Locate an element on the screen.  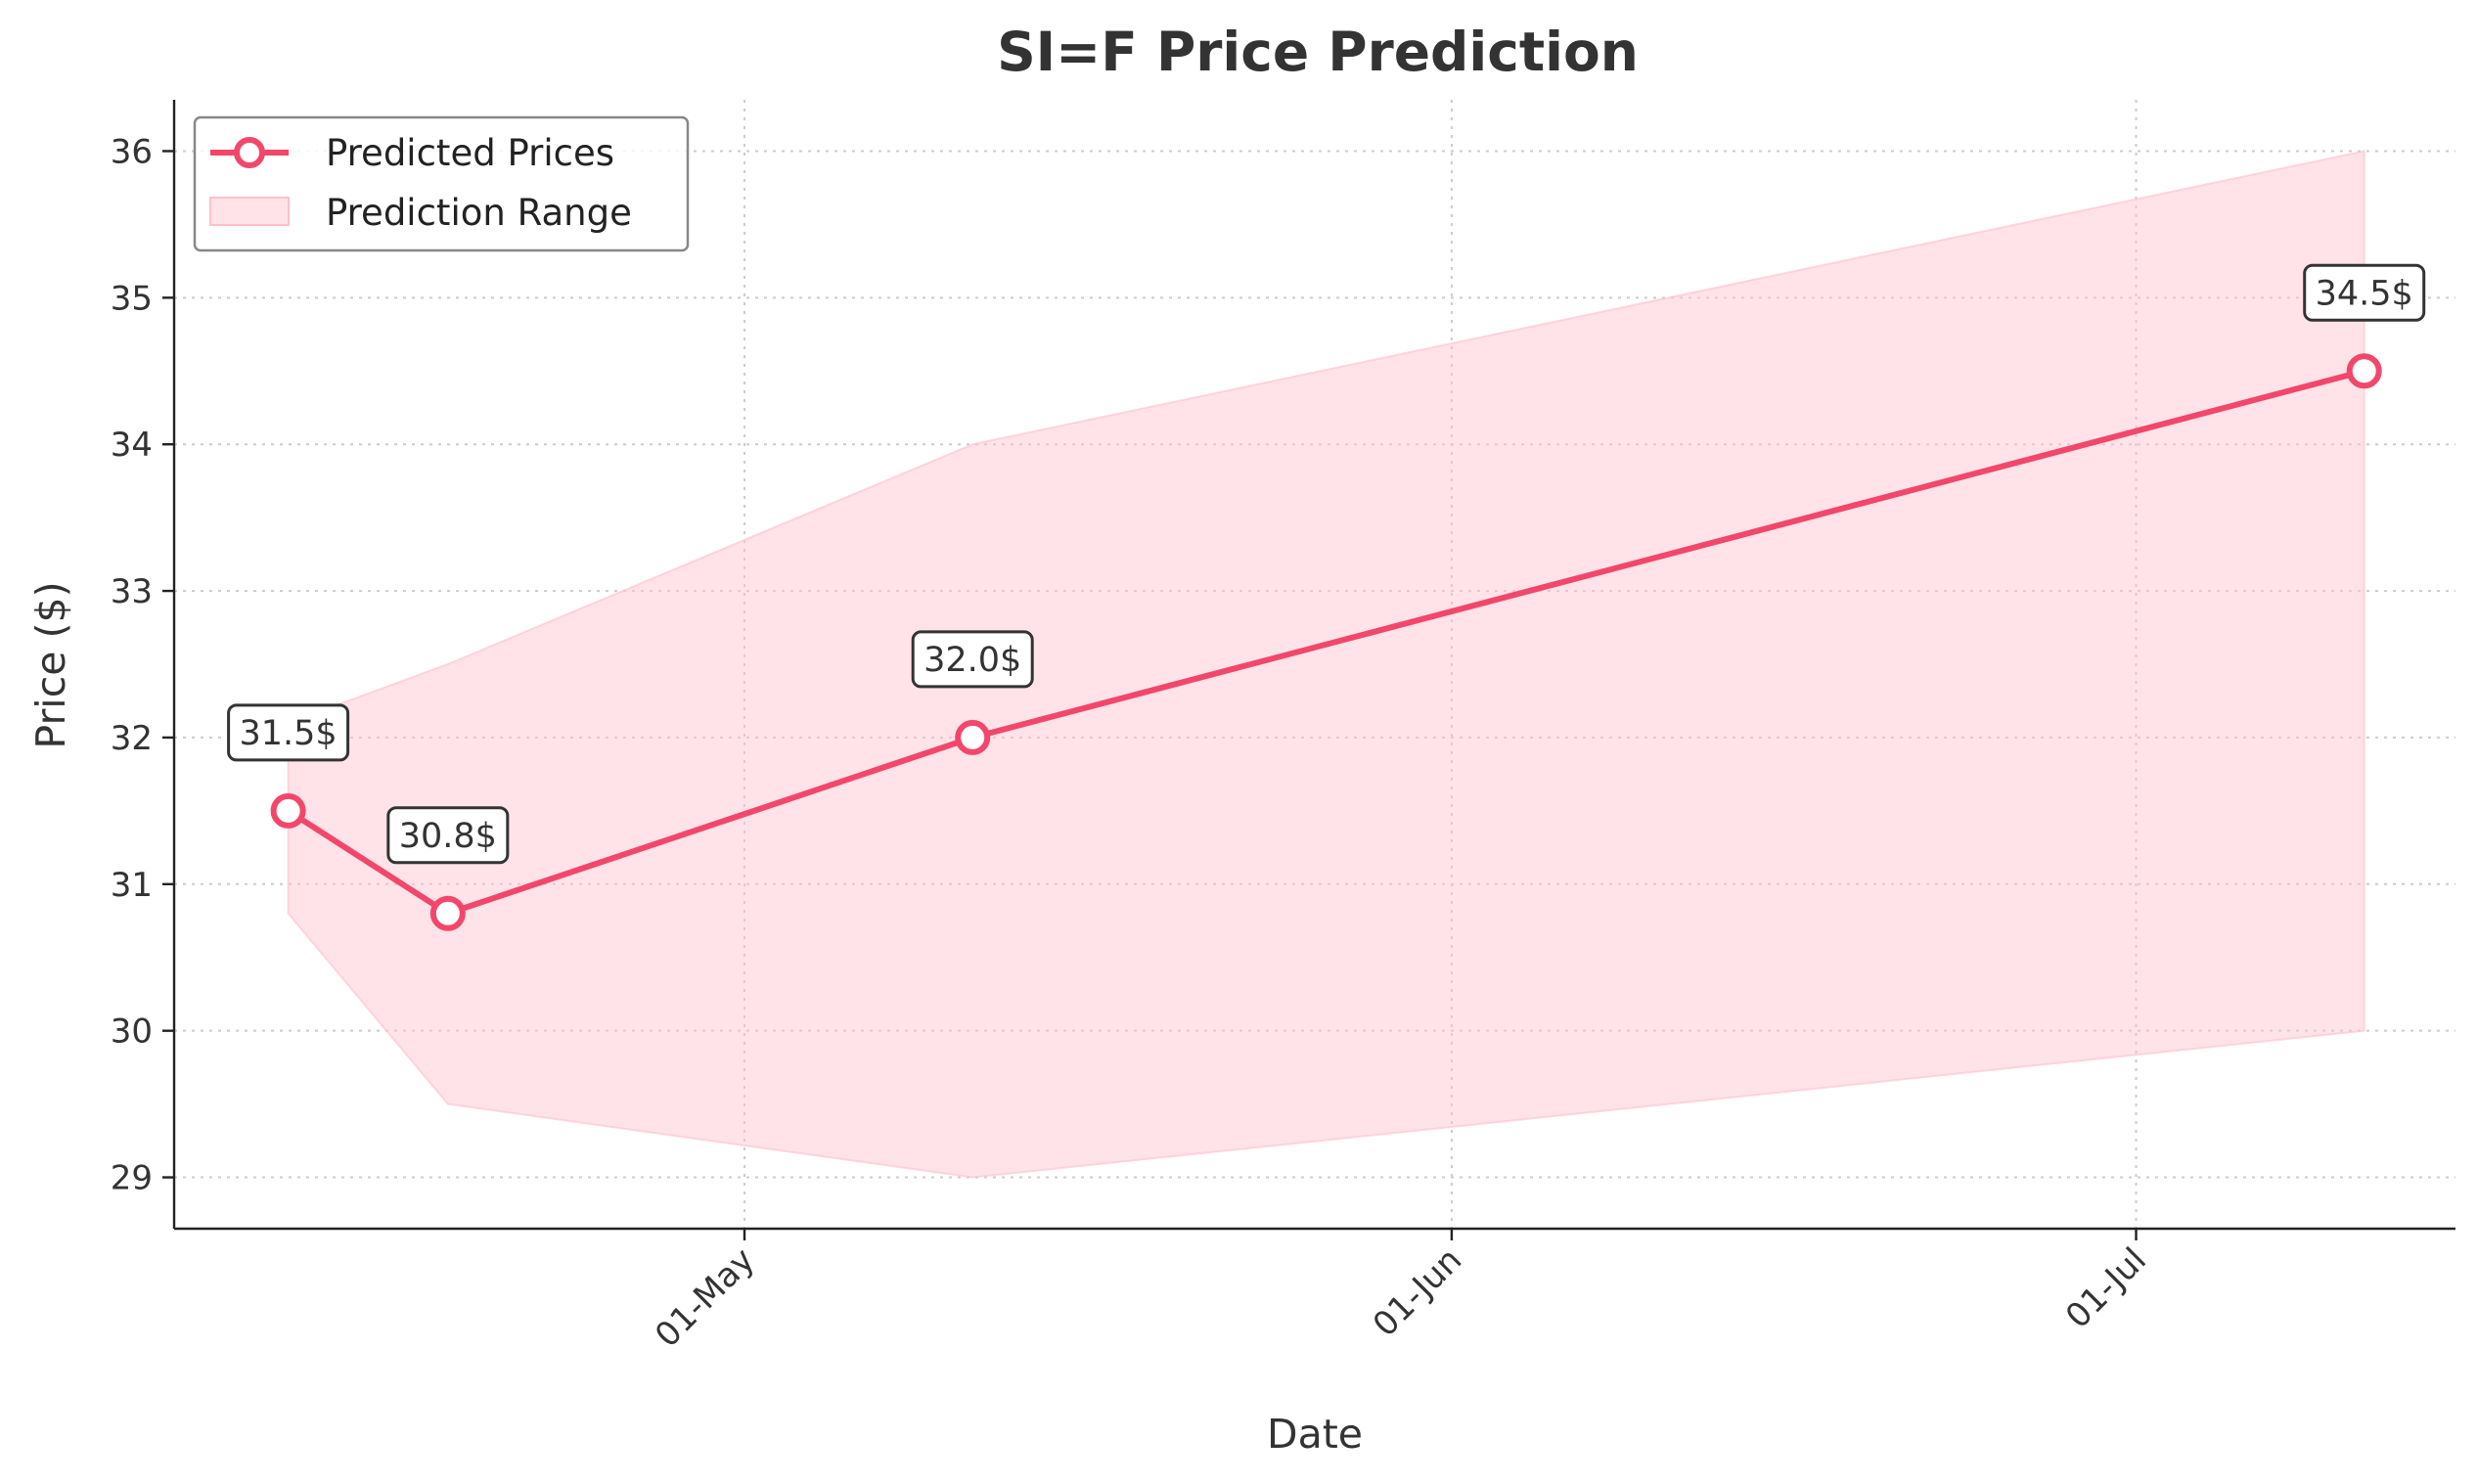
data-label: 34.5$ is located at coordinates (2365, 293).